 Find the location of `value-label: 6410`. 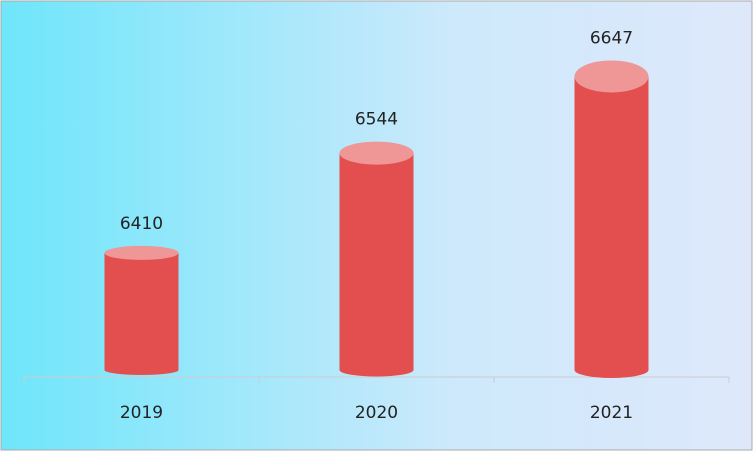

value-label: 6410 is located at coordinates (141, 224).